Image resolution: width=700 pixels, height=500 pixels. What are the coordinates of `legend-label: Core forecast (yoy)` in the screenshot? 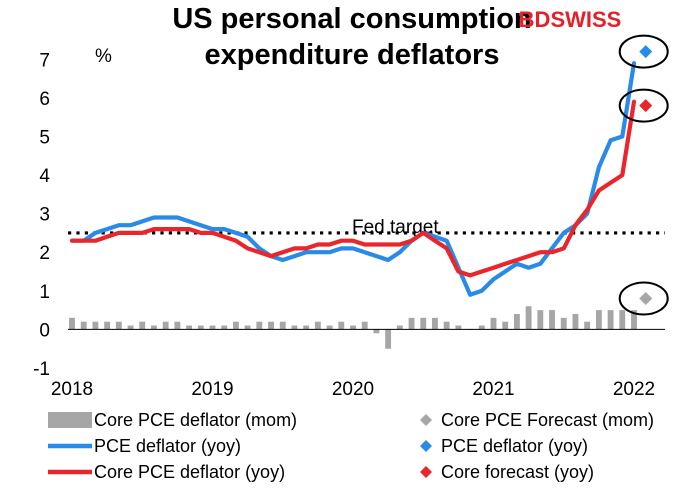 It's located at (517, 472).